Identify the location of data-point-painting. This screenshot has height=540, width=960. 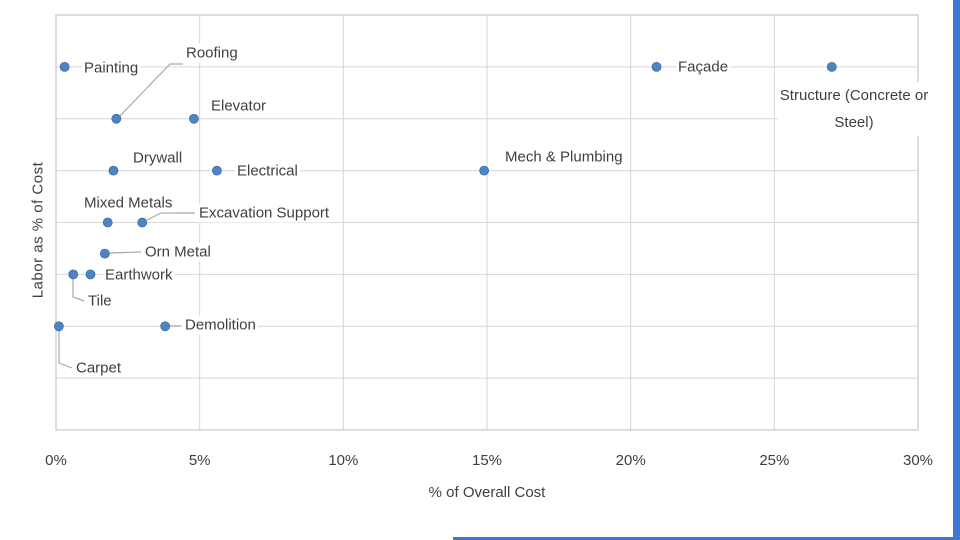
(64, 66).